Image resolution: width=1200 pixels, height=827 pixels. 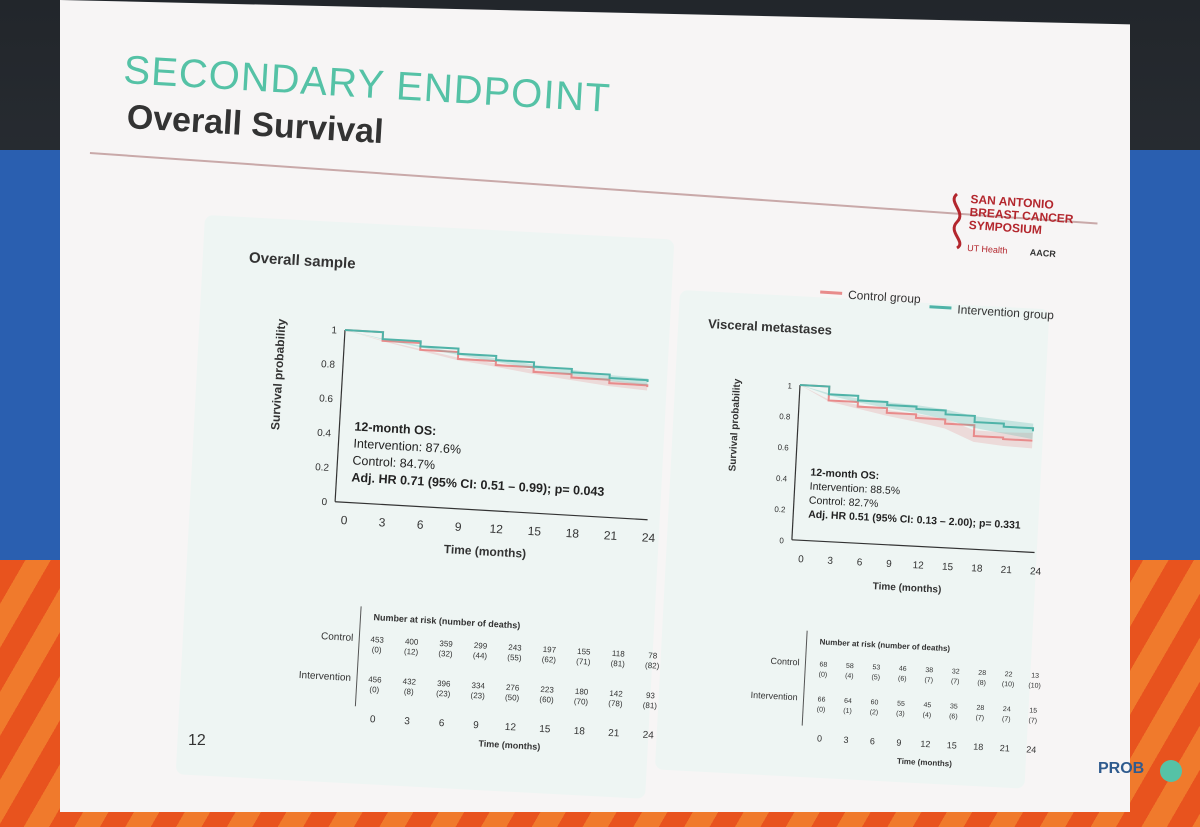 I want to click on risk-count: 32, so click(x=956, y=671).